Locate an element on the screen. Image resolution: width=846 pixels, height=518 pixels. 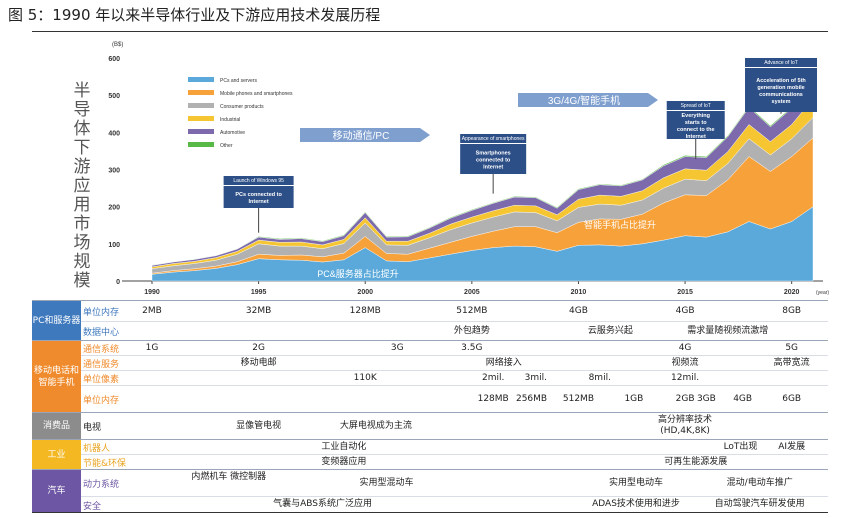
banner-3g4g-label: 3G/4G/智能手机 is located at coordinates (584, 100).